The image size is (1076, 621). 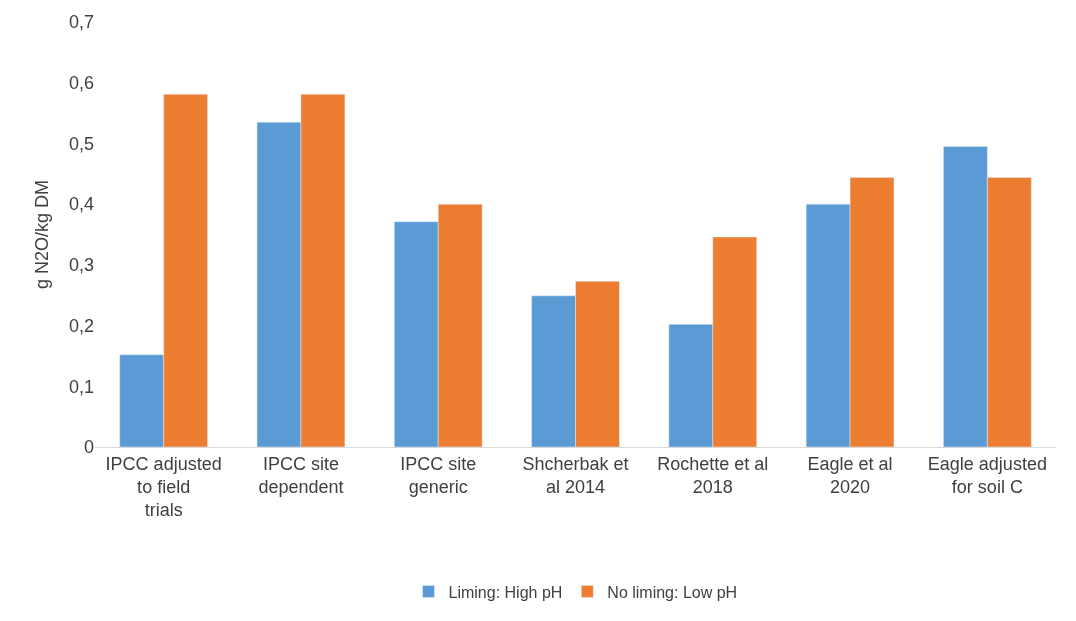 What do you see at coordinates (42, 234) in the screenshot?
I see `y-axis-title: g N2O/kg DM` at bounding box center [42, 234].